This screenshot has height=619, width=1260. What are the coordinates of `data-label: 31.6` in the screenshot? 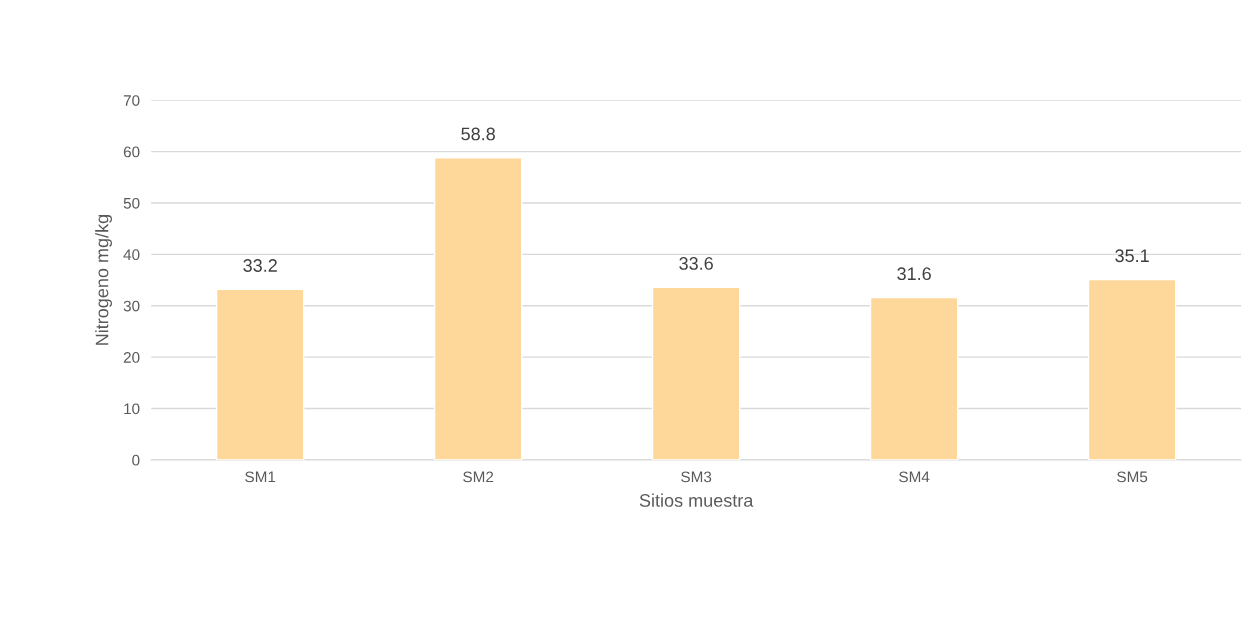 It's located at (914, 274).